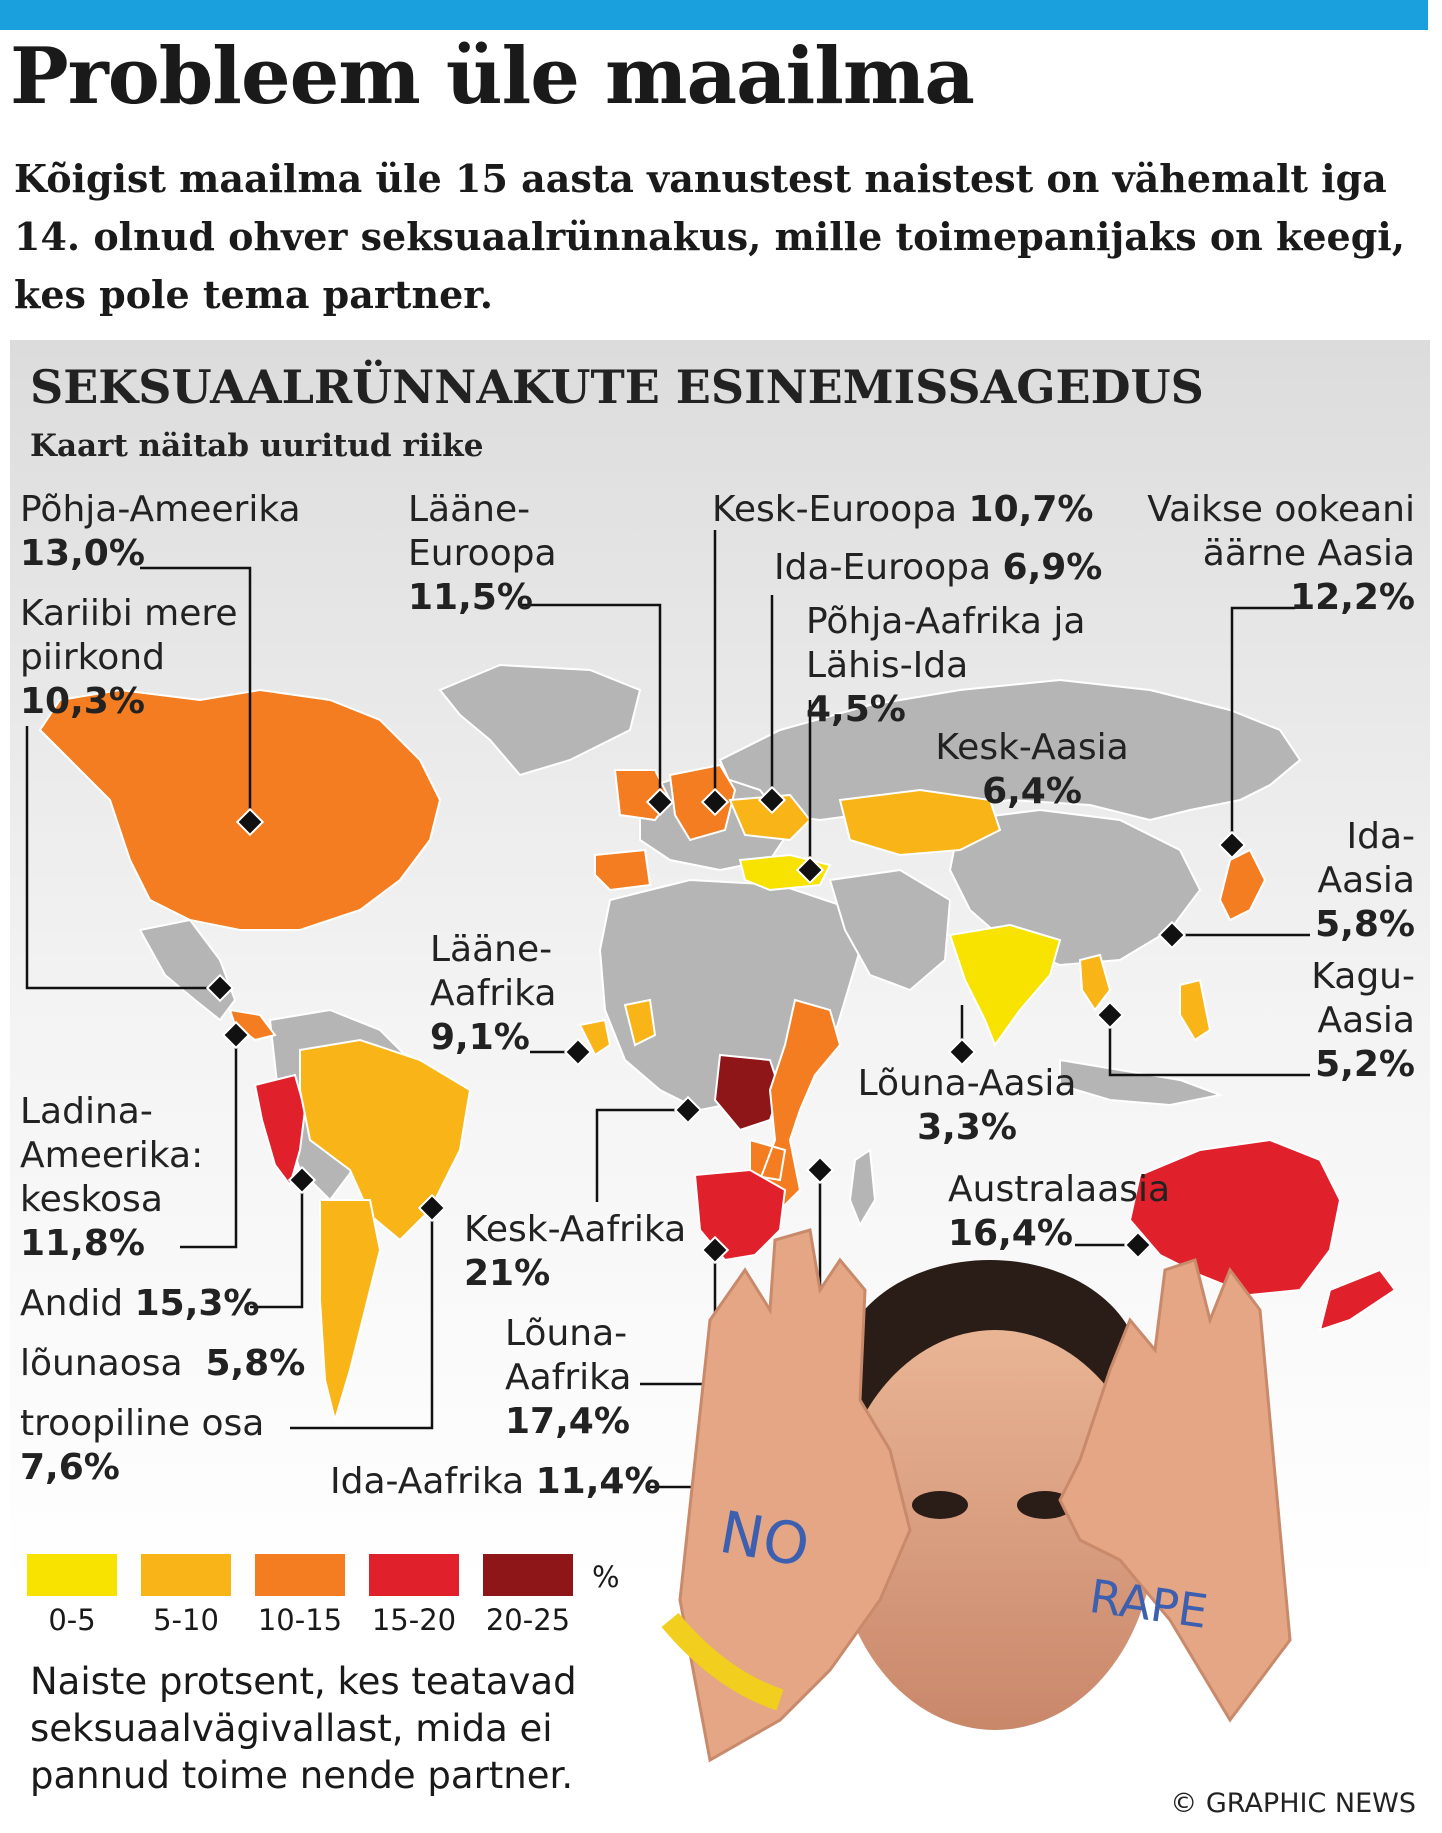 This screenshot has width=1442, height=1833. I want to click on leader-central-latin-america, so click(209, 1142).